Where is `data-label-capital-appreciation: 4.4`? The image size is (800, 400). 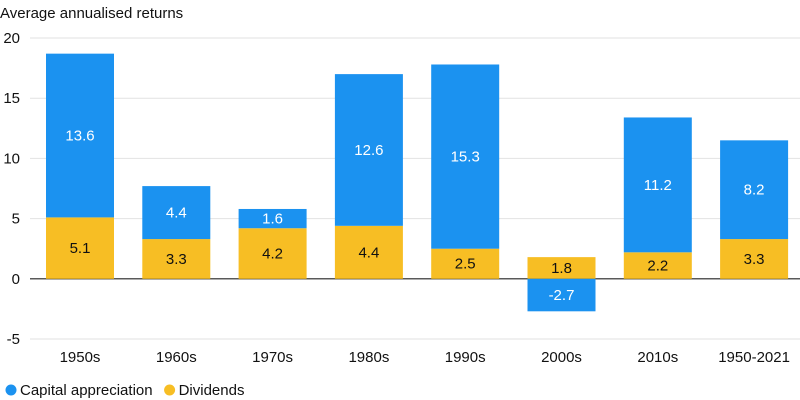
data-label-capital-appreciation: 4.4 is located at coordinates (176, 213).